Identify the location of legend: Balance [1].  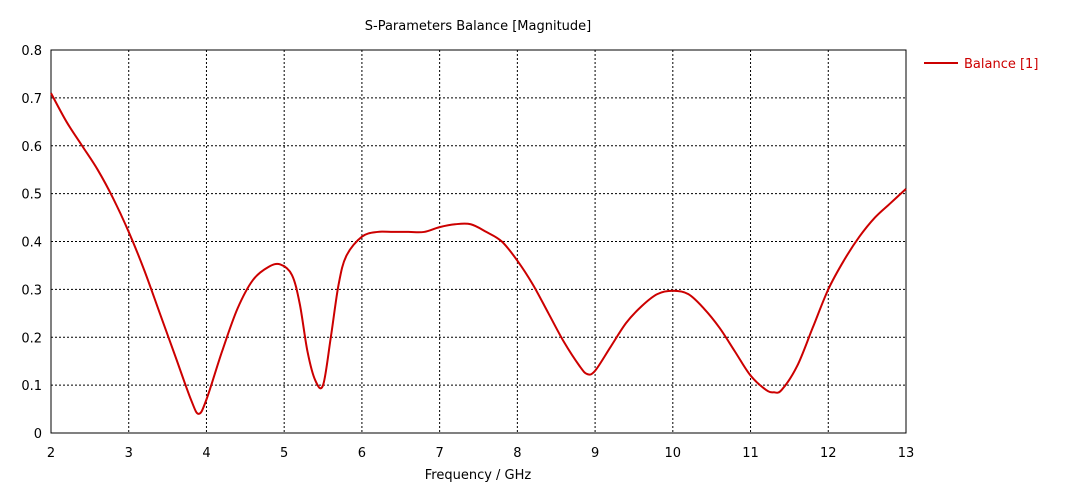
(981, 64).